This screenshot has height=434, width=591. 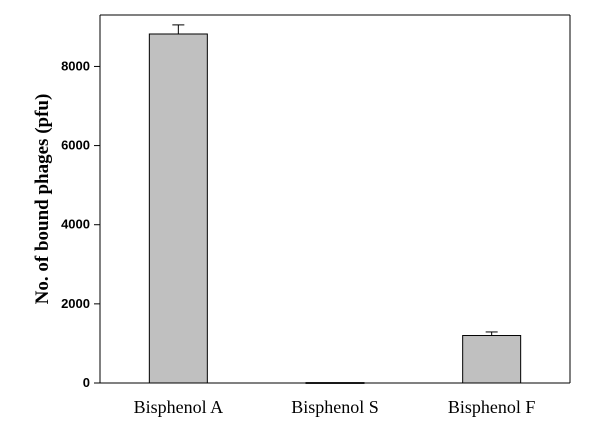 What do you see at coordinates (492, 359) in the screenshot?
I see `bar-bisphenol-f` at bounding box center [492, 359].